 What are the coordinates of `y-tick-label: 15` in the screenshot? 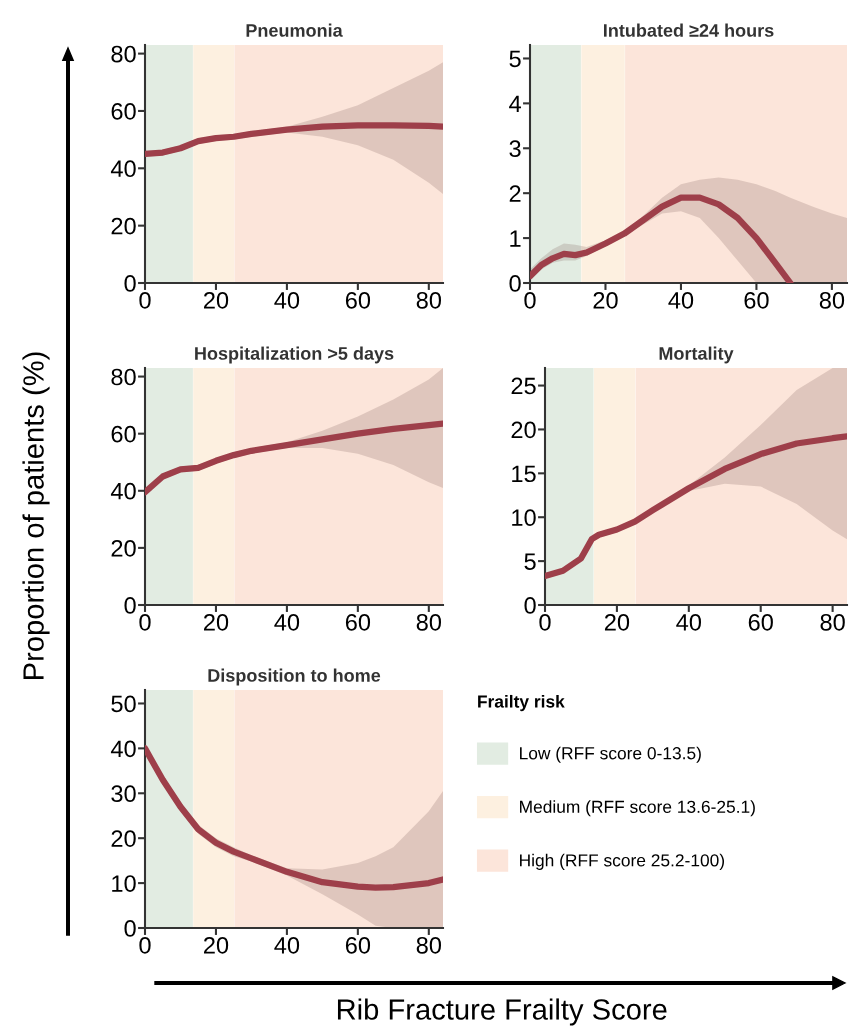 It's located at (524, 474).